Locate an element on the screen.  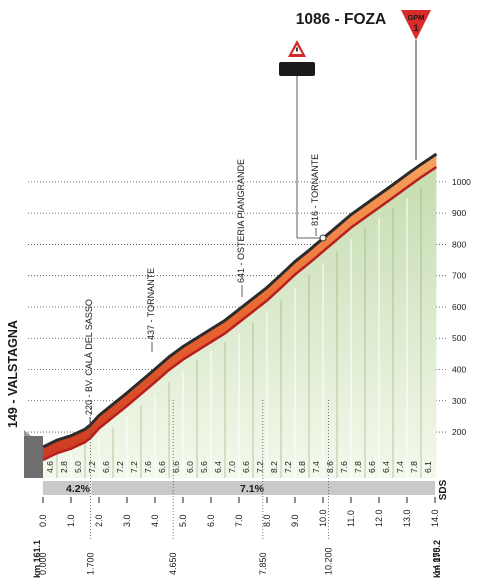
km-gradient-label: 2.8 is located at coordinates (64, 467).